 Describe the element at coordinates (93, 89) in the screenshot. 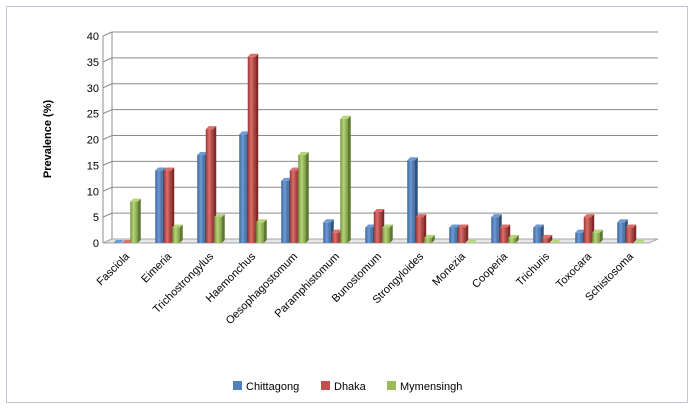

I see `y-tick-label: 30` at that location.